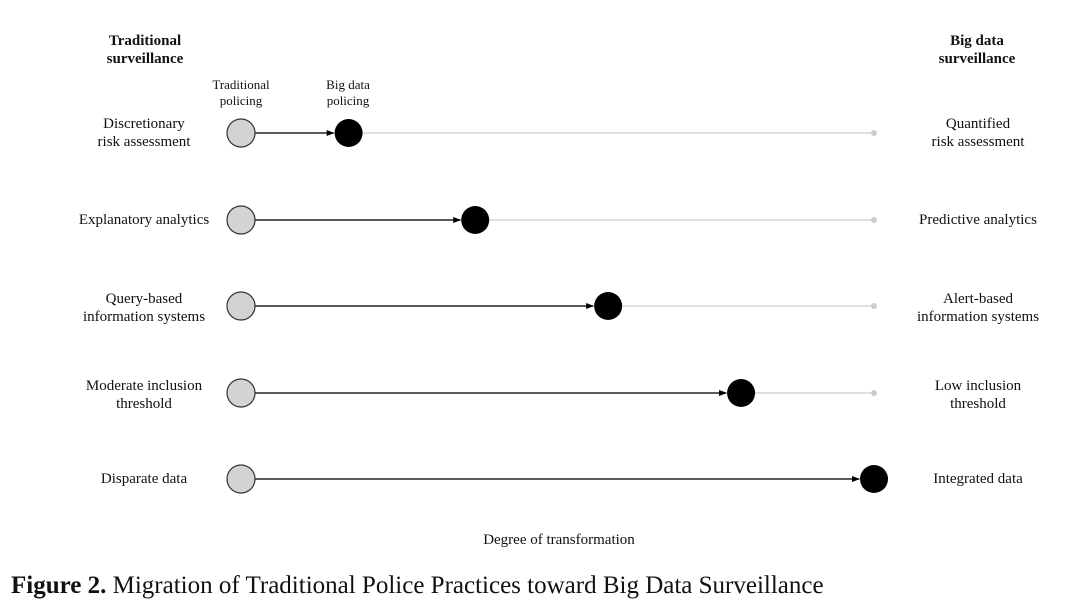 The image size is (1077, 613). I want to click on row-left-label: Disparate data, so click(144, 479).